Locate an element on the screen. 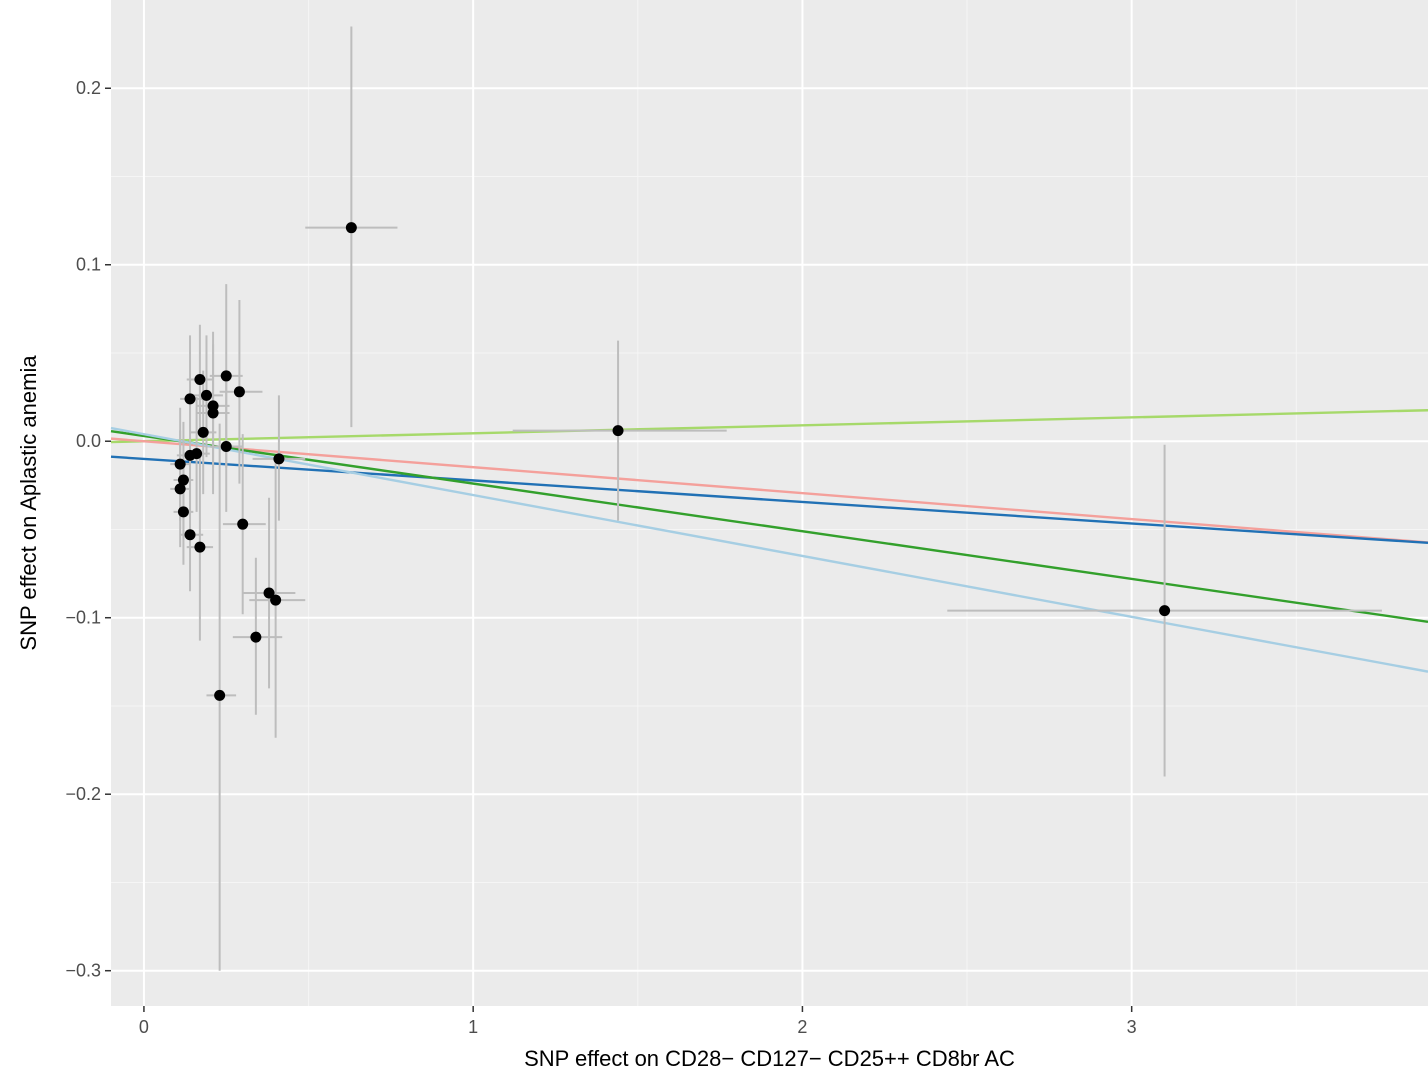 The width and height of the screenshot is (1428, 1082). y-tick-label: 0.0 is located at coordinates (88, 441).